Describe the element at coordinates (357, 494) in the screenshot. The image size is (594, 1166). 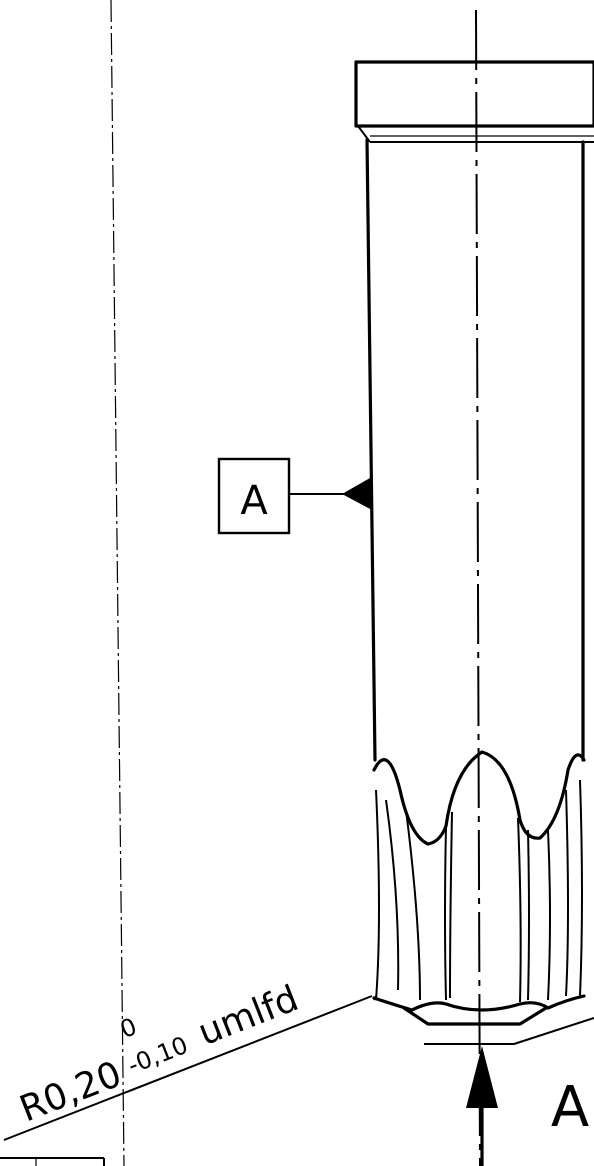
I see `datum-triangle` at that location.